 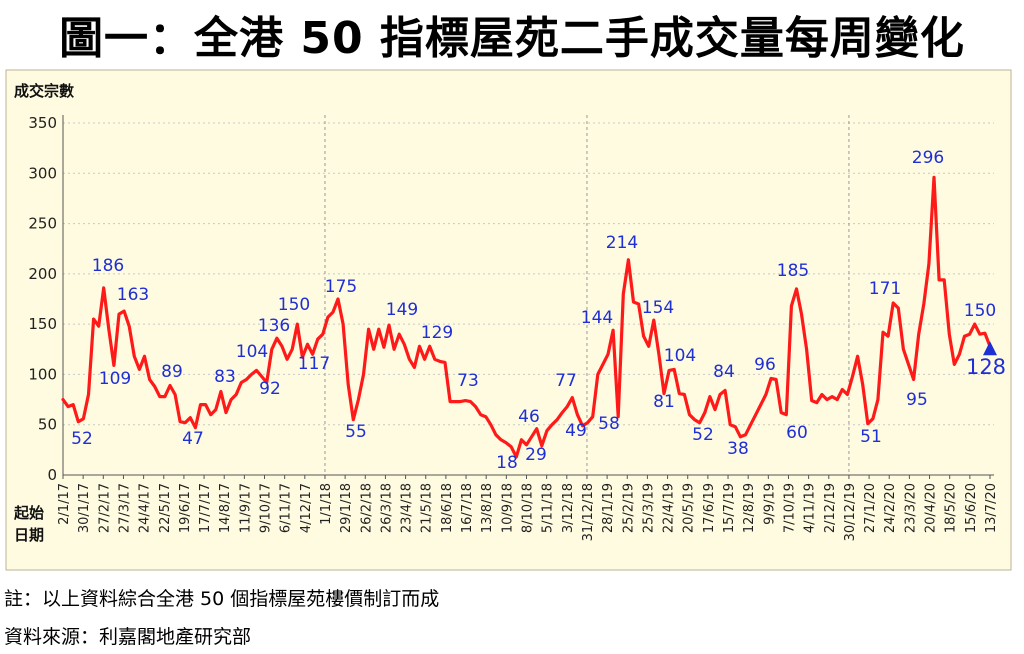 What do you see at coordinates (44, 91) in the screenshot?
I see `y-axis-label: 成交宗數` at bounding box center [44, 91].